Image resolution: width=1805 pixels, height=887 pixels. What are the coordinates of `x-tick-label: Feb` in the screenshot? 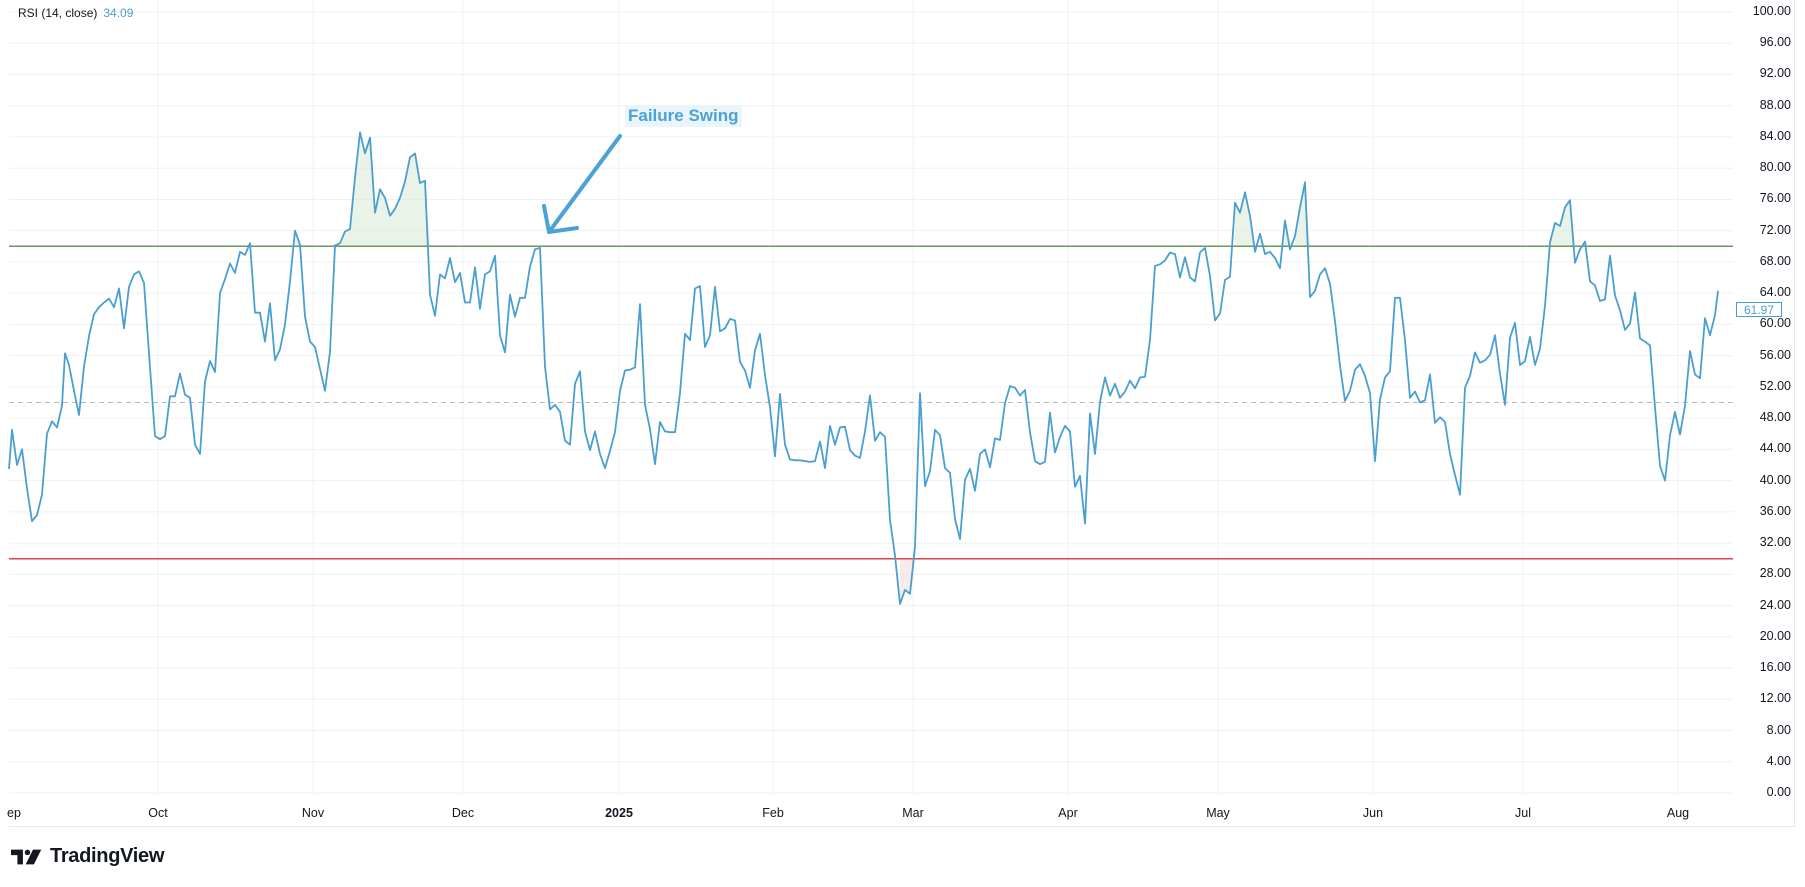 It's located at (773, 813).